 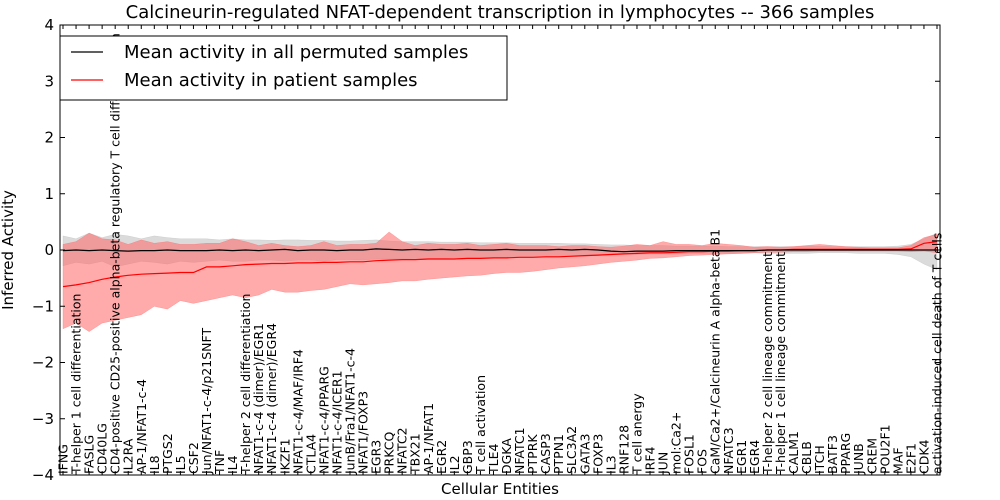 I want to click on x-category-label: IL2, so click(x=454, y=464).